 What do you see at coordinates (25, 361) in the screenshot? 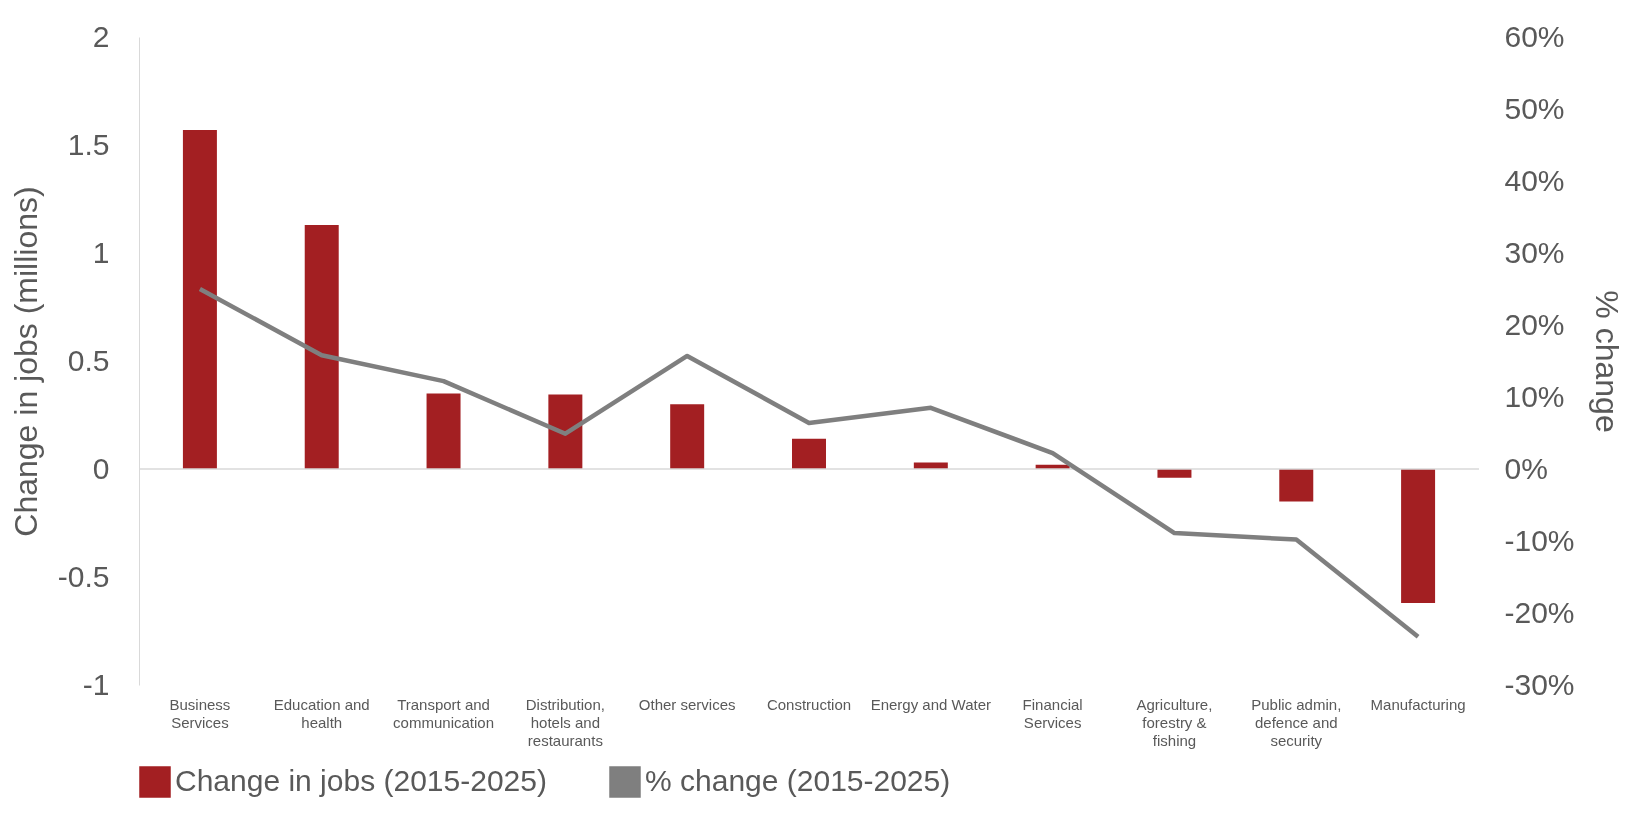
I see `y-axis-title: Change in jobs (millions)` at bounding box center [25, 361].